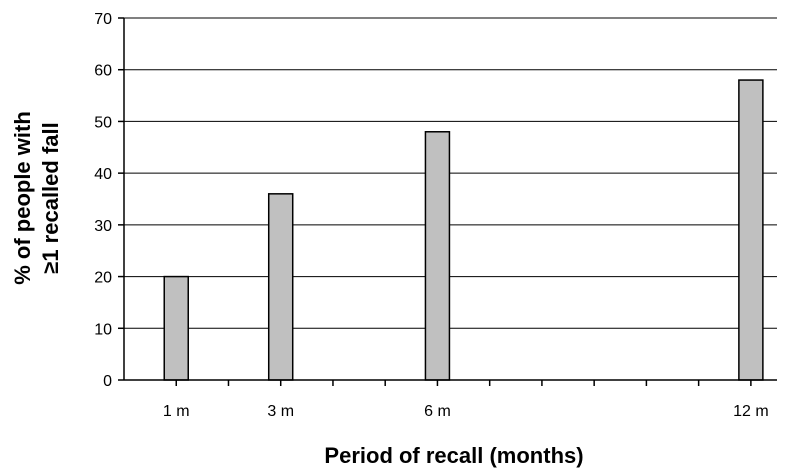  I want to click on y-tick-labels: 0 10 20 30 40 50 60 70, so click(103, 200).